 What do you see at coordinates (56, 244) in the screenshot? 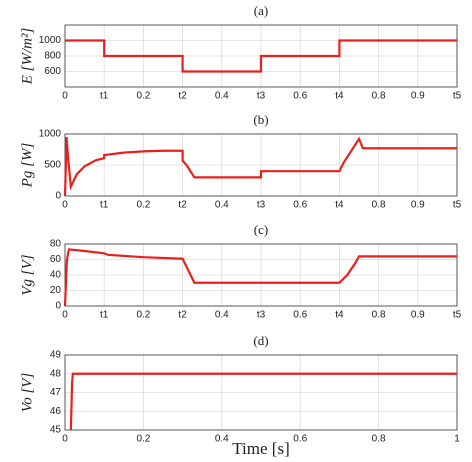
I see `y-tick-label: 80` at bounding box center [56, 244].